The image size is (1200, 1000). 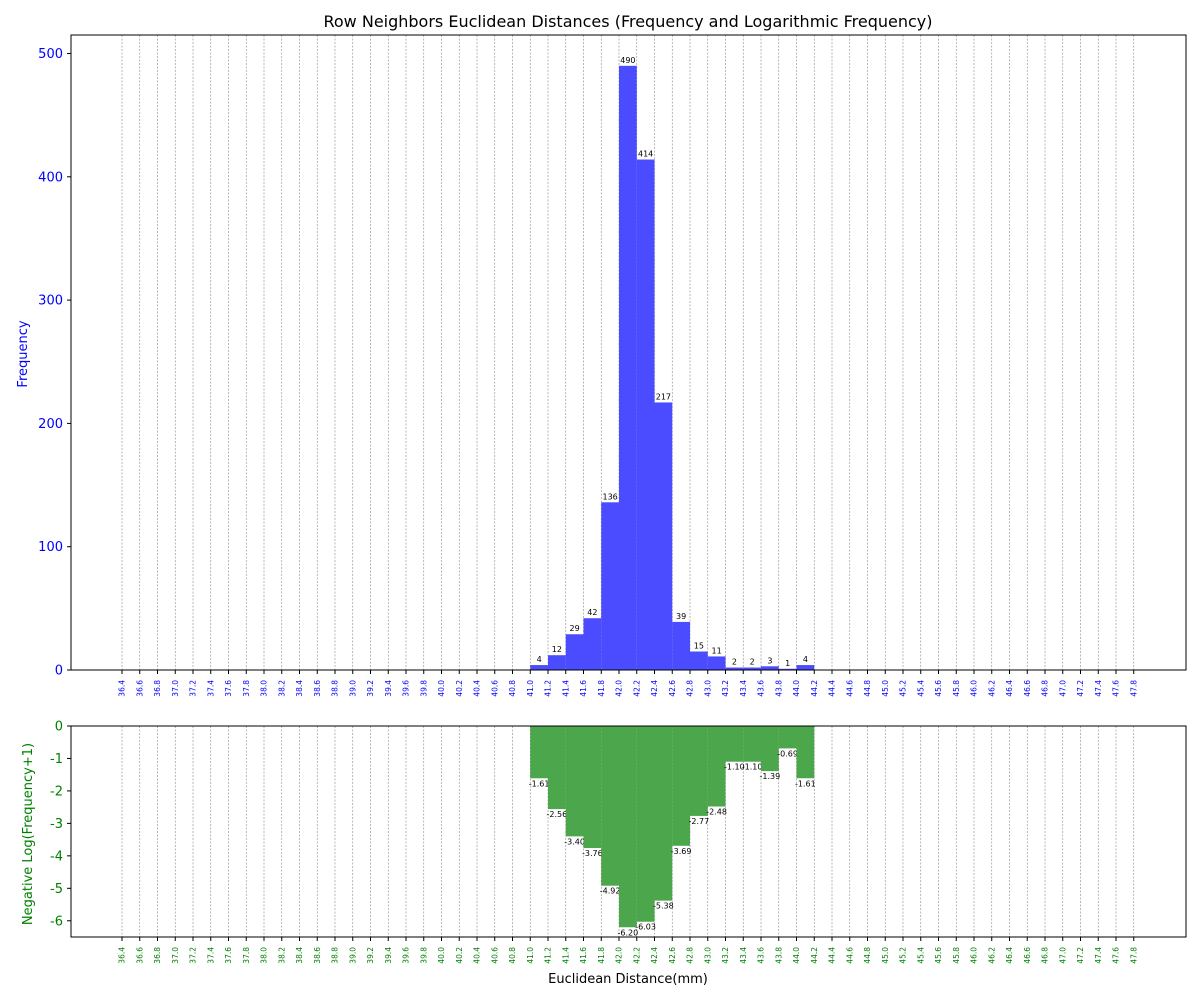 I want to click on log-xtick-label: 47.8, so click(x=1133, y=955).